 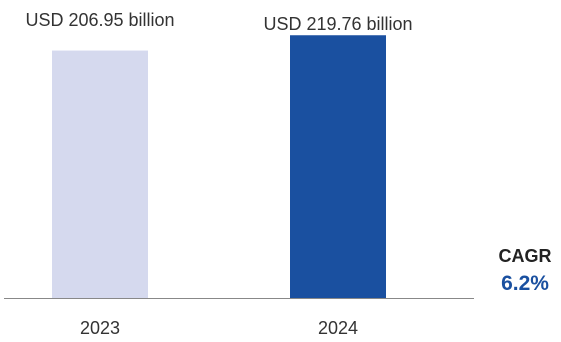 What do you see at coordinates (525, 283) in the screenshot?
I see `cagr-value: 6.2%` at bounding box center [525, 283].